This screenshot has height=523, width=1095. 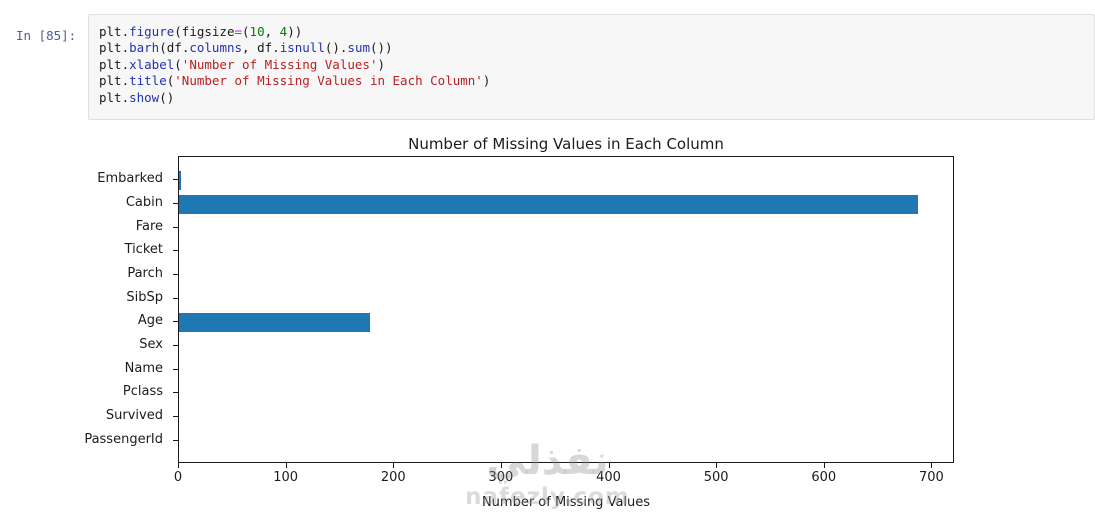 What do you see at coordinates (566, 144) in the screenshot?
I see `chart-title: Number of Missing Values in Each Column` at bounding box center [566, 144].